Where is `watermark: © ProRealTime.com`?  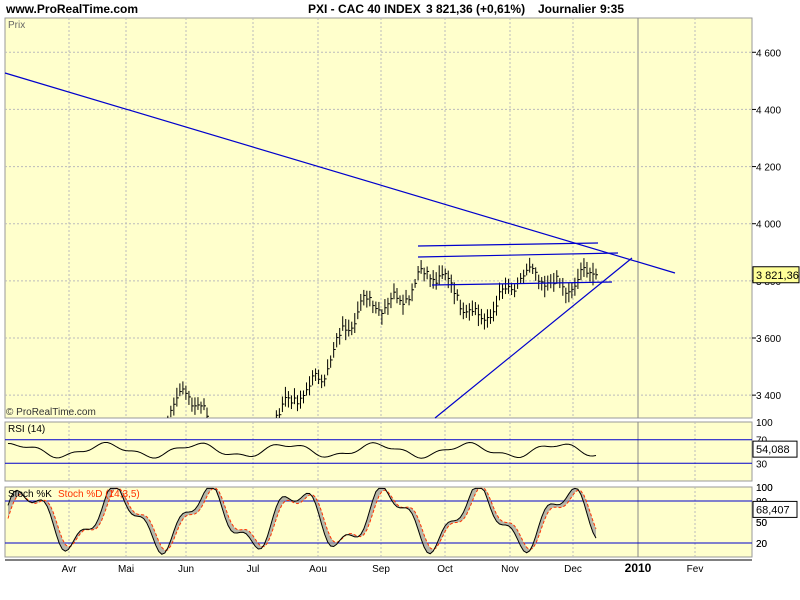 watermark: © ProRealTime.com is located at coordinates (51, 412).